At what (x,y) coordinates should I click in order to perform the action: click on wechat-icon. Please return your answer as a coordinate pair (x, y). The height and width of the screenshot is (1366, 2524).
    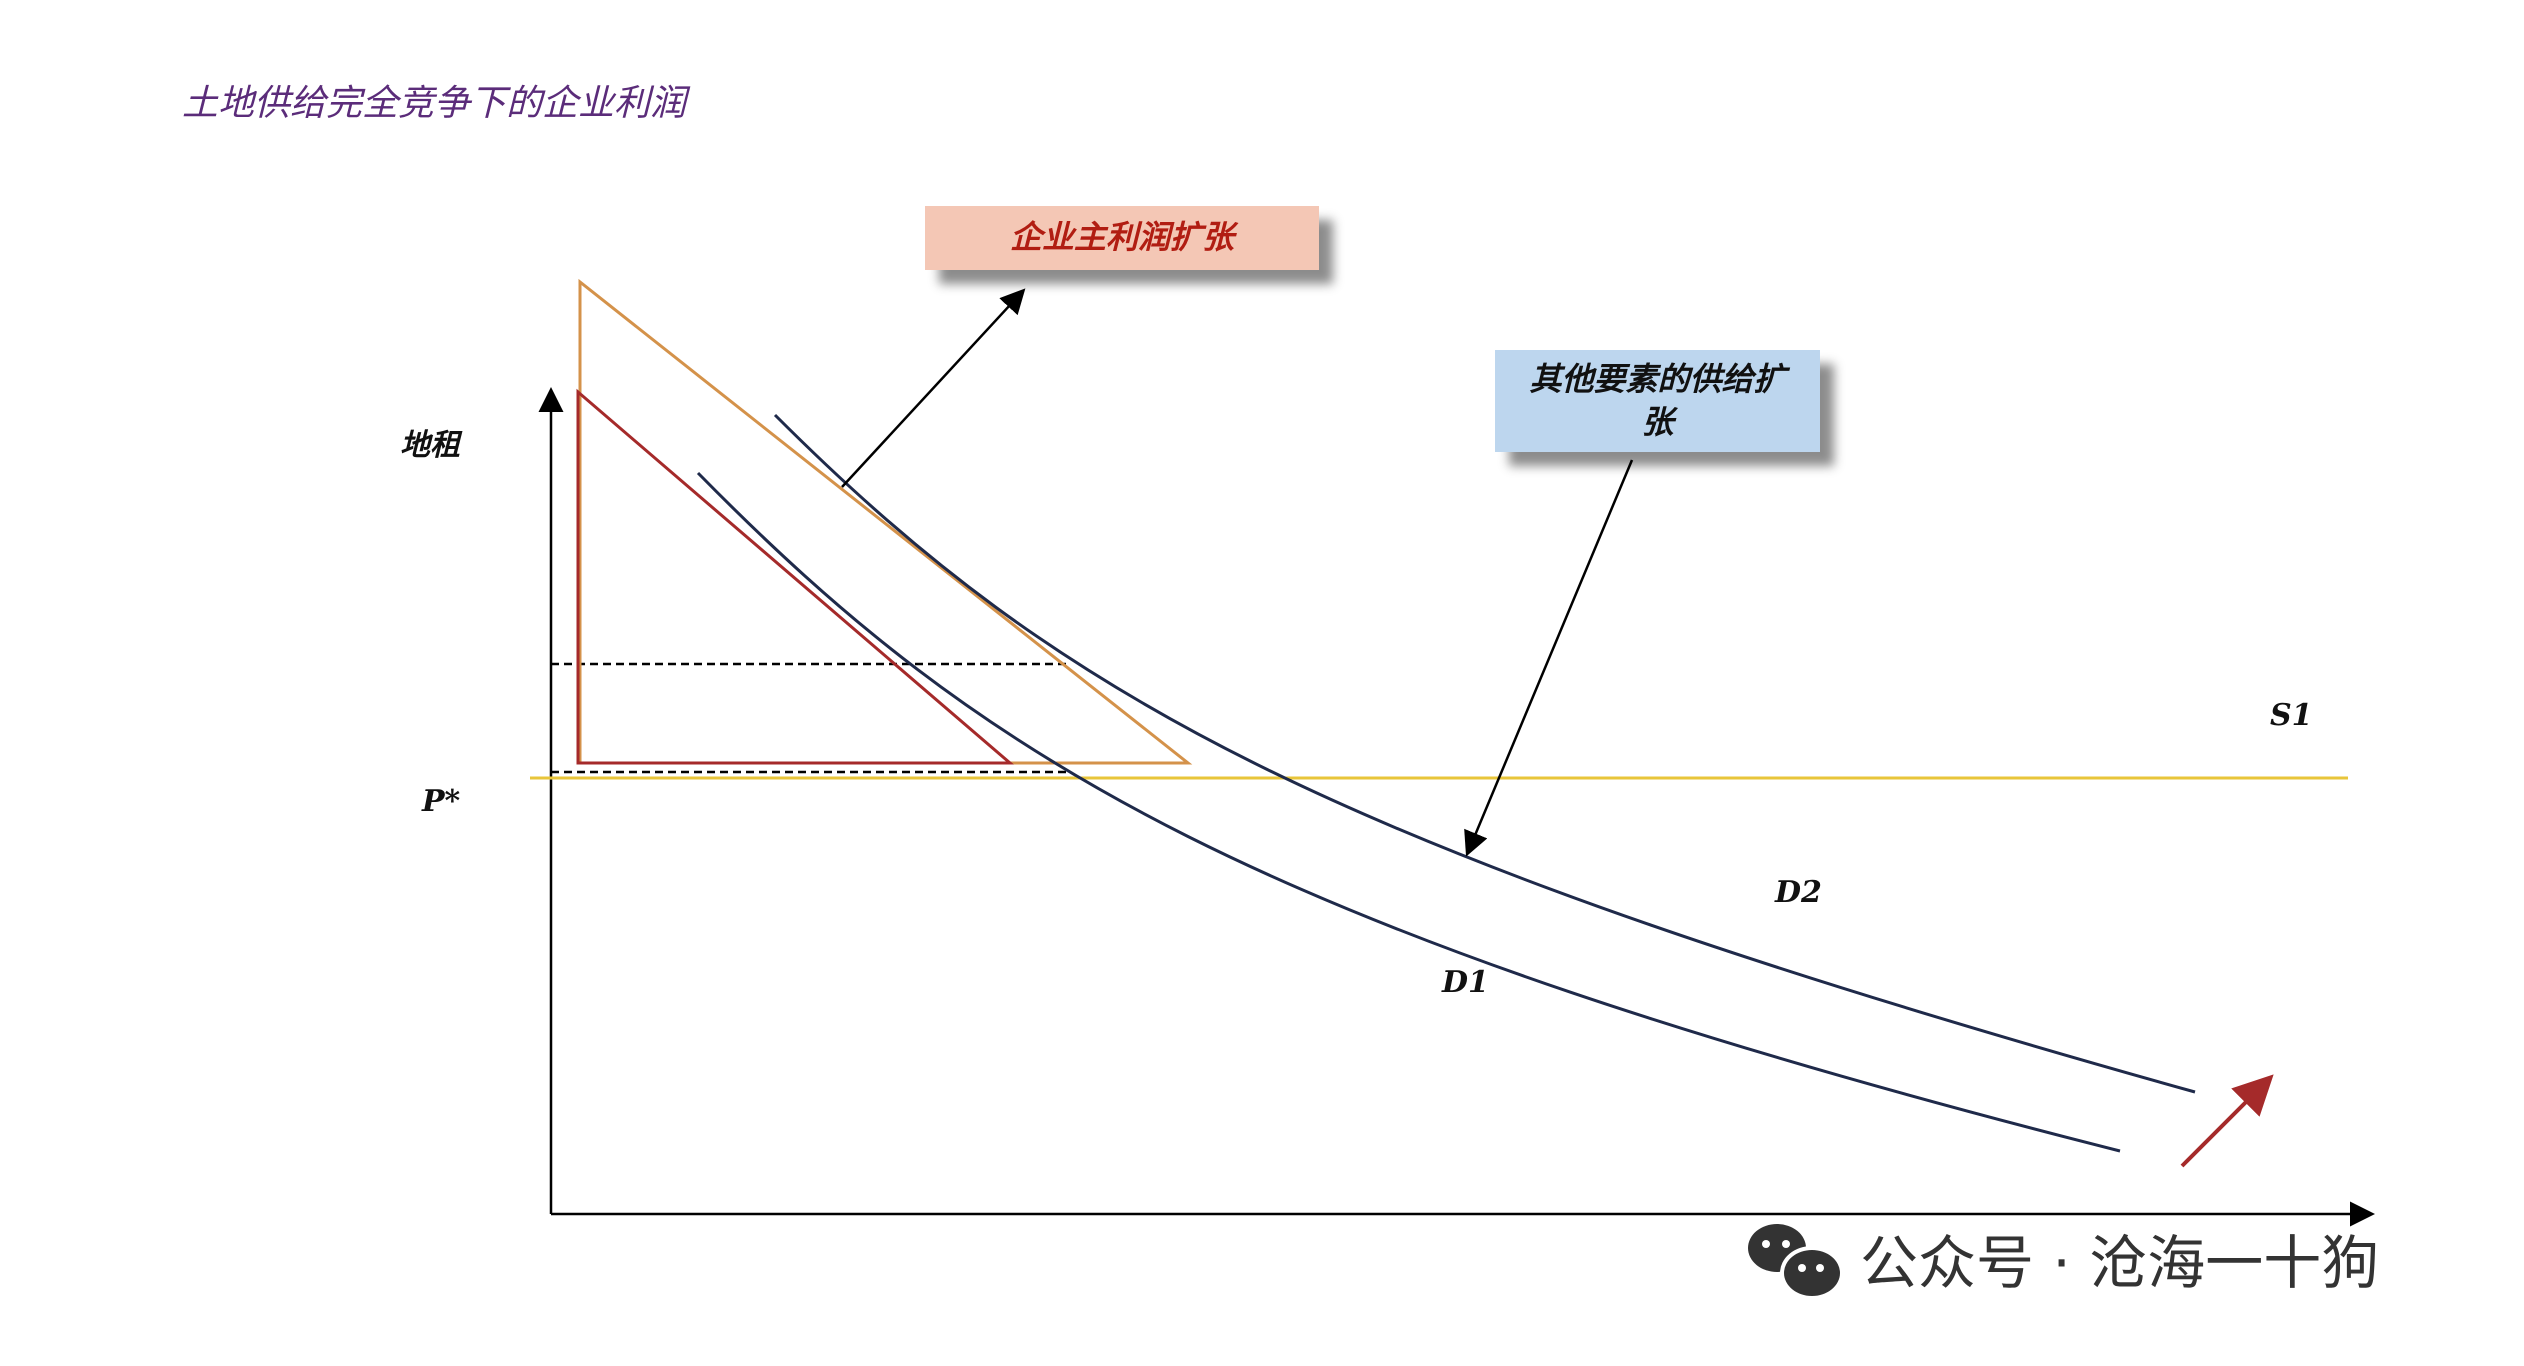
    Looking at the image, I should click on (1796, 1262).